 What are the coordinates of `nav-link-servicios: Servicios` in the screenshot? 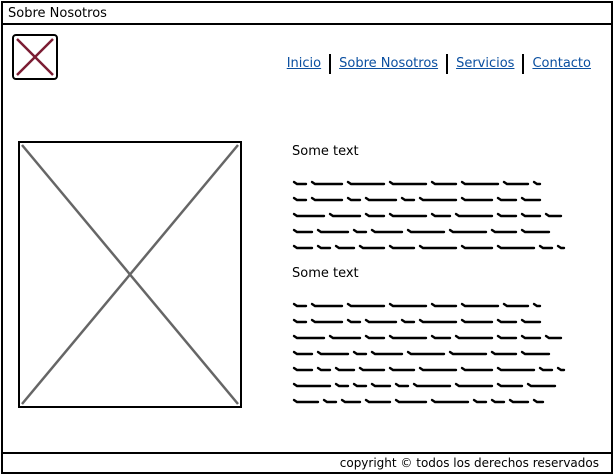 It's located at (485, 63).